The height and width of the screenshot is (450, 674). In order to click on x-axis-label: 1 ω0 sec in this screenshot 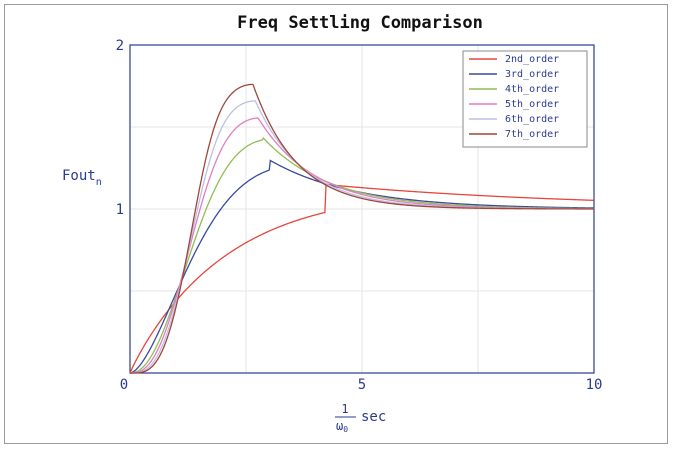, I will do `click(360, 418)`.